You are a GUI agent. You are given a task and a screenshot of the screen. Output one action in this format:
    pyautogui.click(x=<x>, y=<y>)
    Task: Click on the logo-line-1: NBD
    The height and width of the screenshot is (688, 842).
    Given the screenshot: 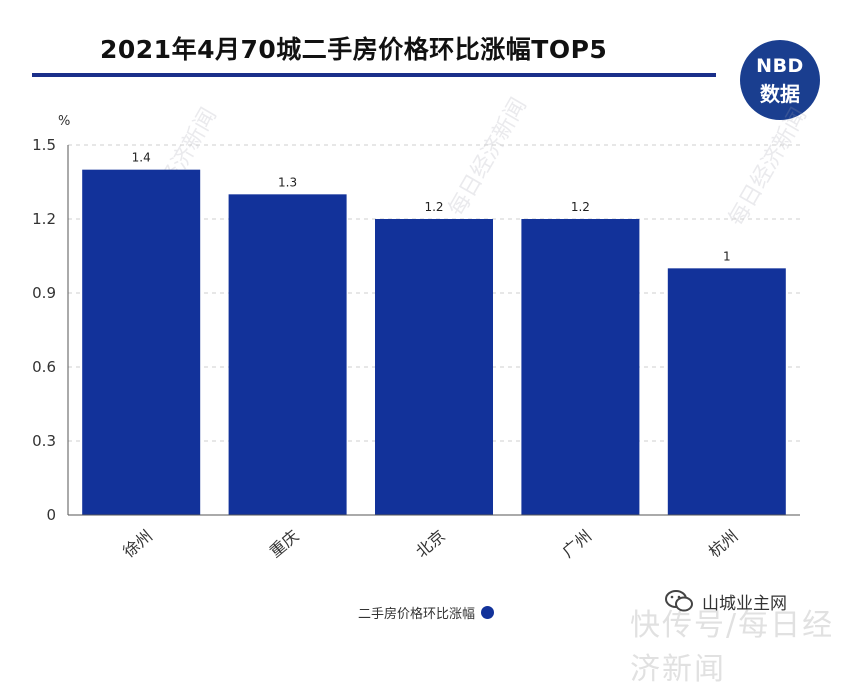 What is the action you would take?
    pyautogui.click(x=780, y=66)
    